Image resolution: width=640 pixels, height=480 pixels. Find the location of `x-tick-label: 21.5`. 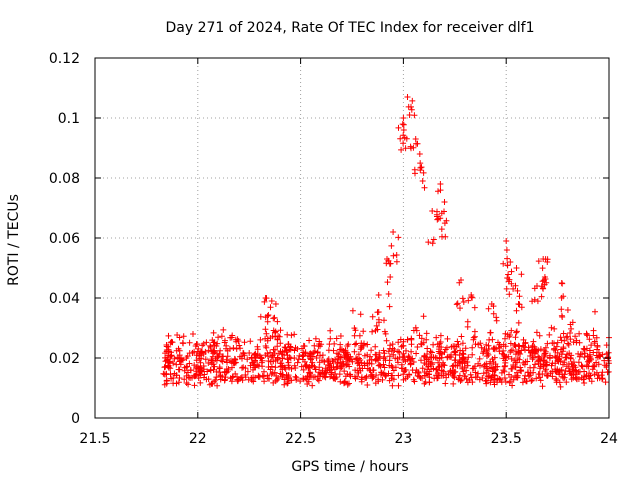

x-tick-label: 21.5 is located at coordinates (94, 439).